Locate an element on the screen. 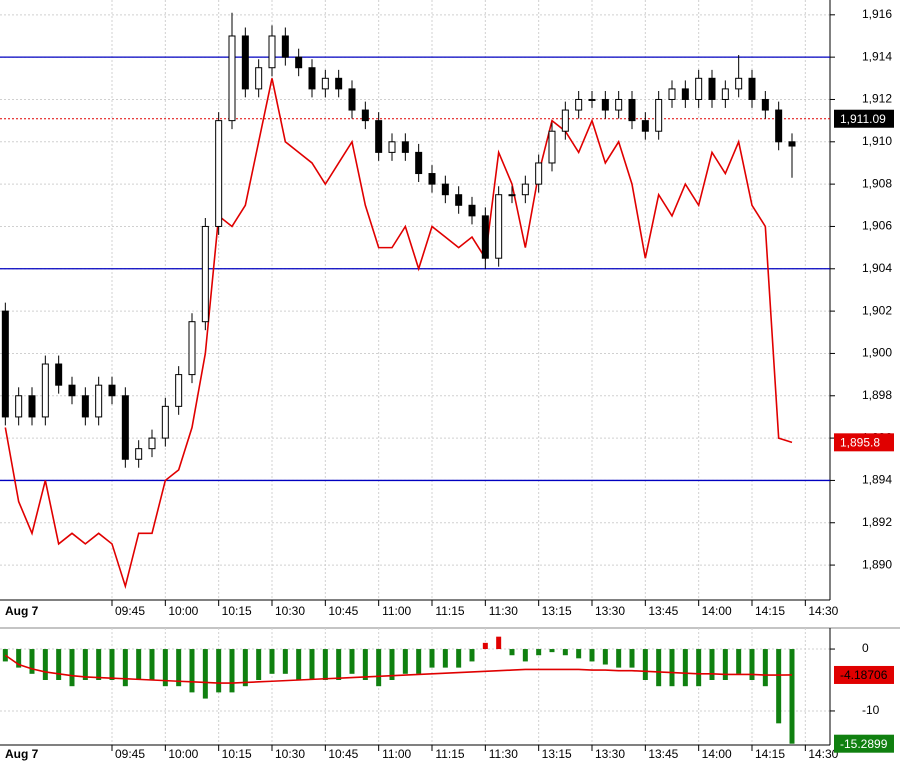  y-tick-label: 1,904 is located at coordinates (877, 268).